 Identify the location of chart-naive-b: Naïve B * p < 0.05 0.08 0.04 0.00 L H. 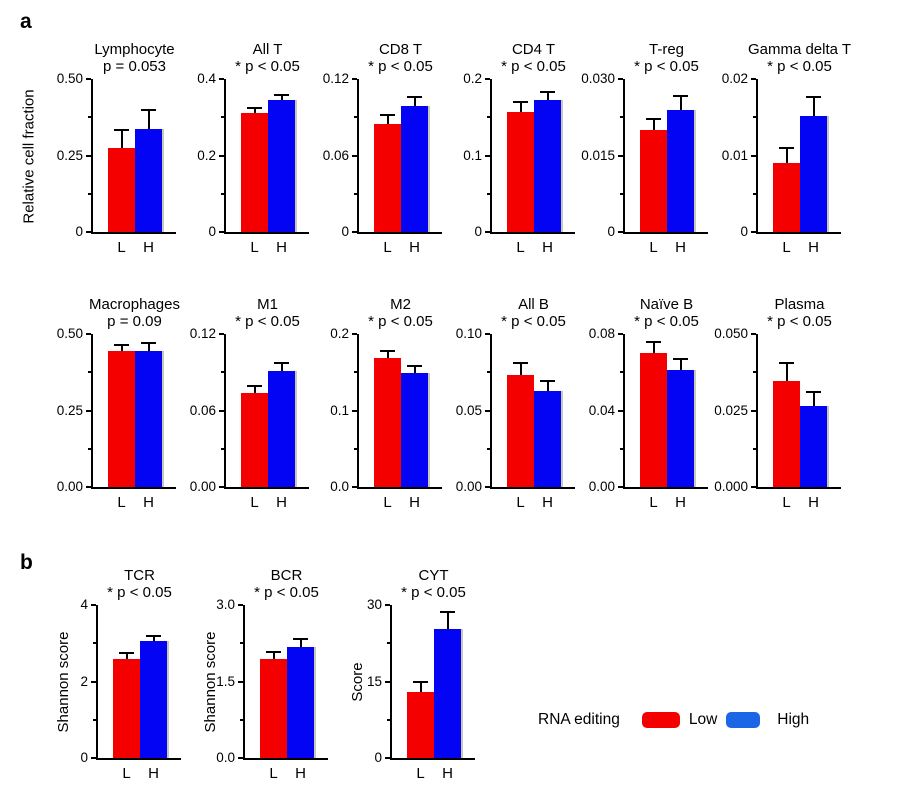
(644, 405).